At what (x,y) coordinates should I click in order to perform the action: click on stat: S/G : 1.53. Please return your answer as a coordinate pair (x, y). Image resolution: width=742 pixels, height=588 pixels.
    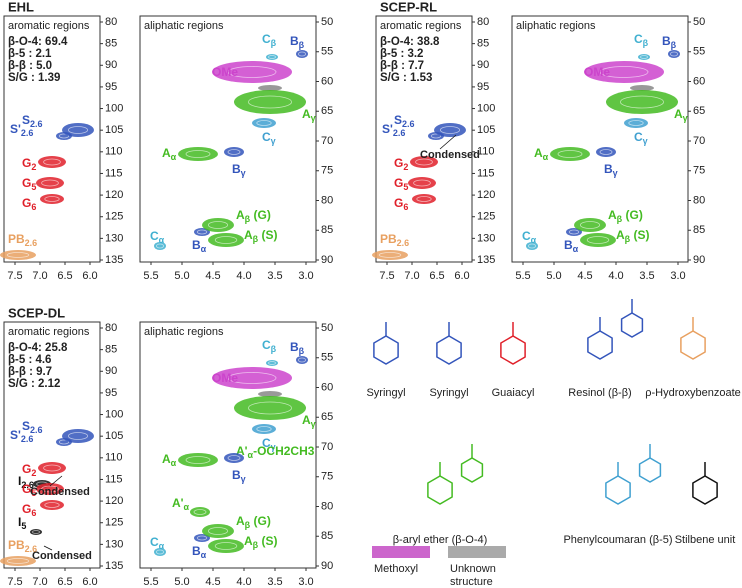
    Looking at the image, I should click on (406, 78).